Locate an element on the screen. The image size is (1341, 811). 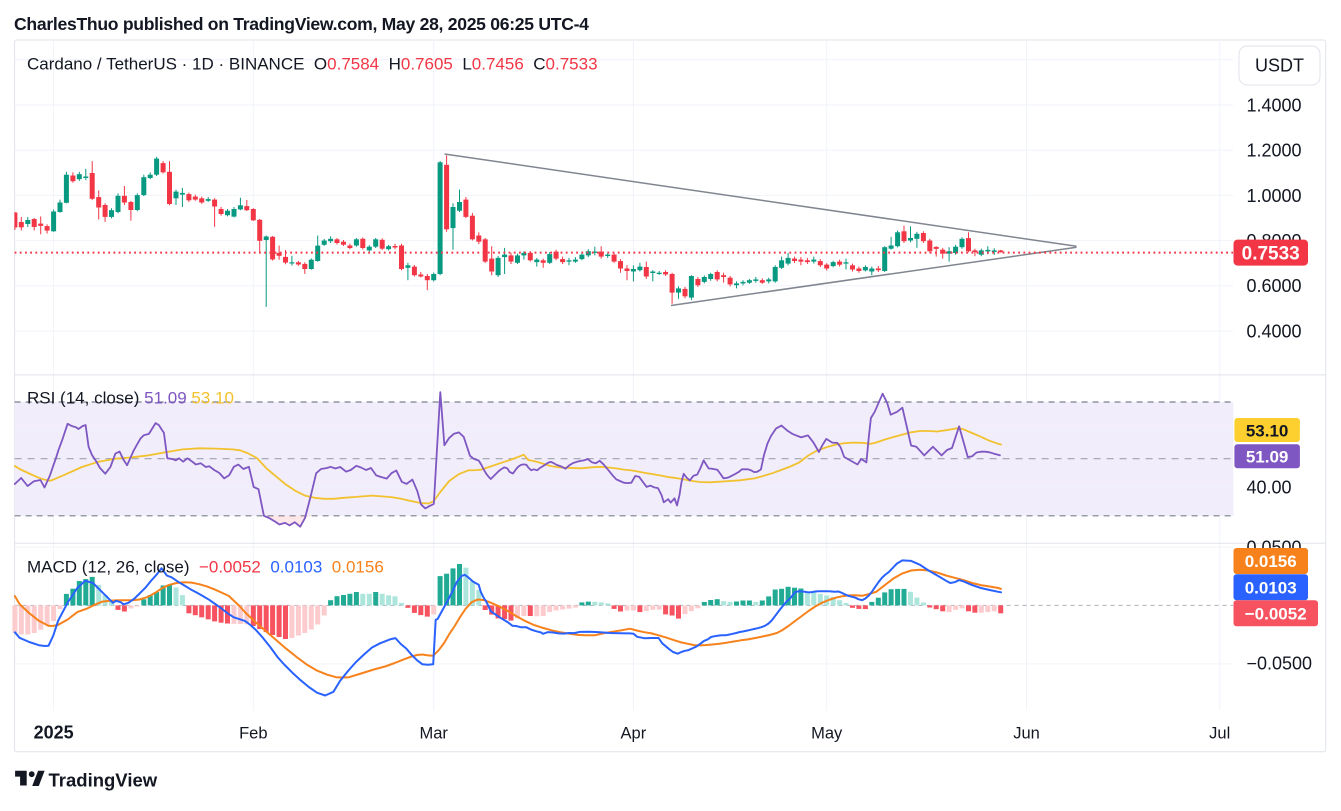
svg-text: 1.2000 is located at coordinates (1274, 151).